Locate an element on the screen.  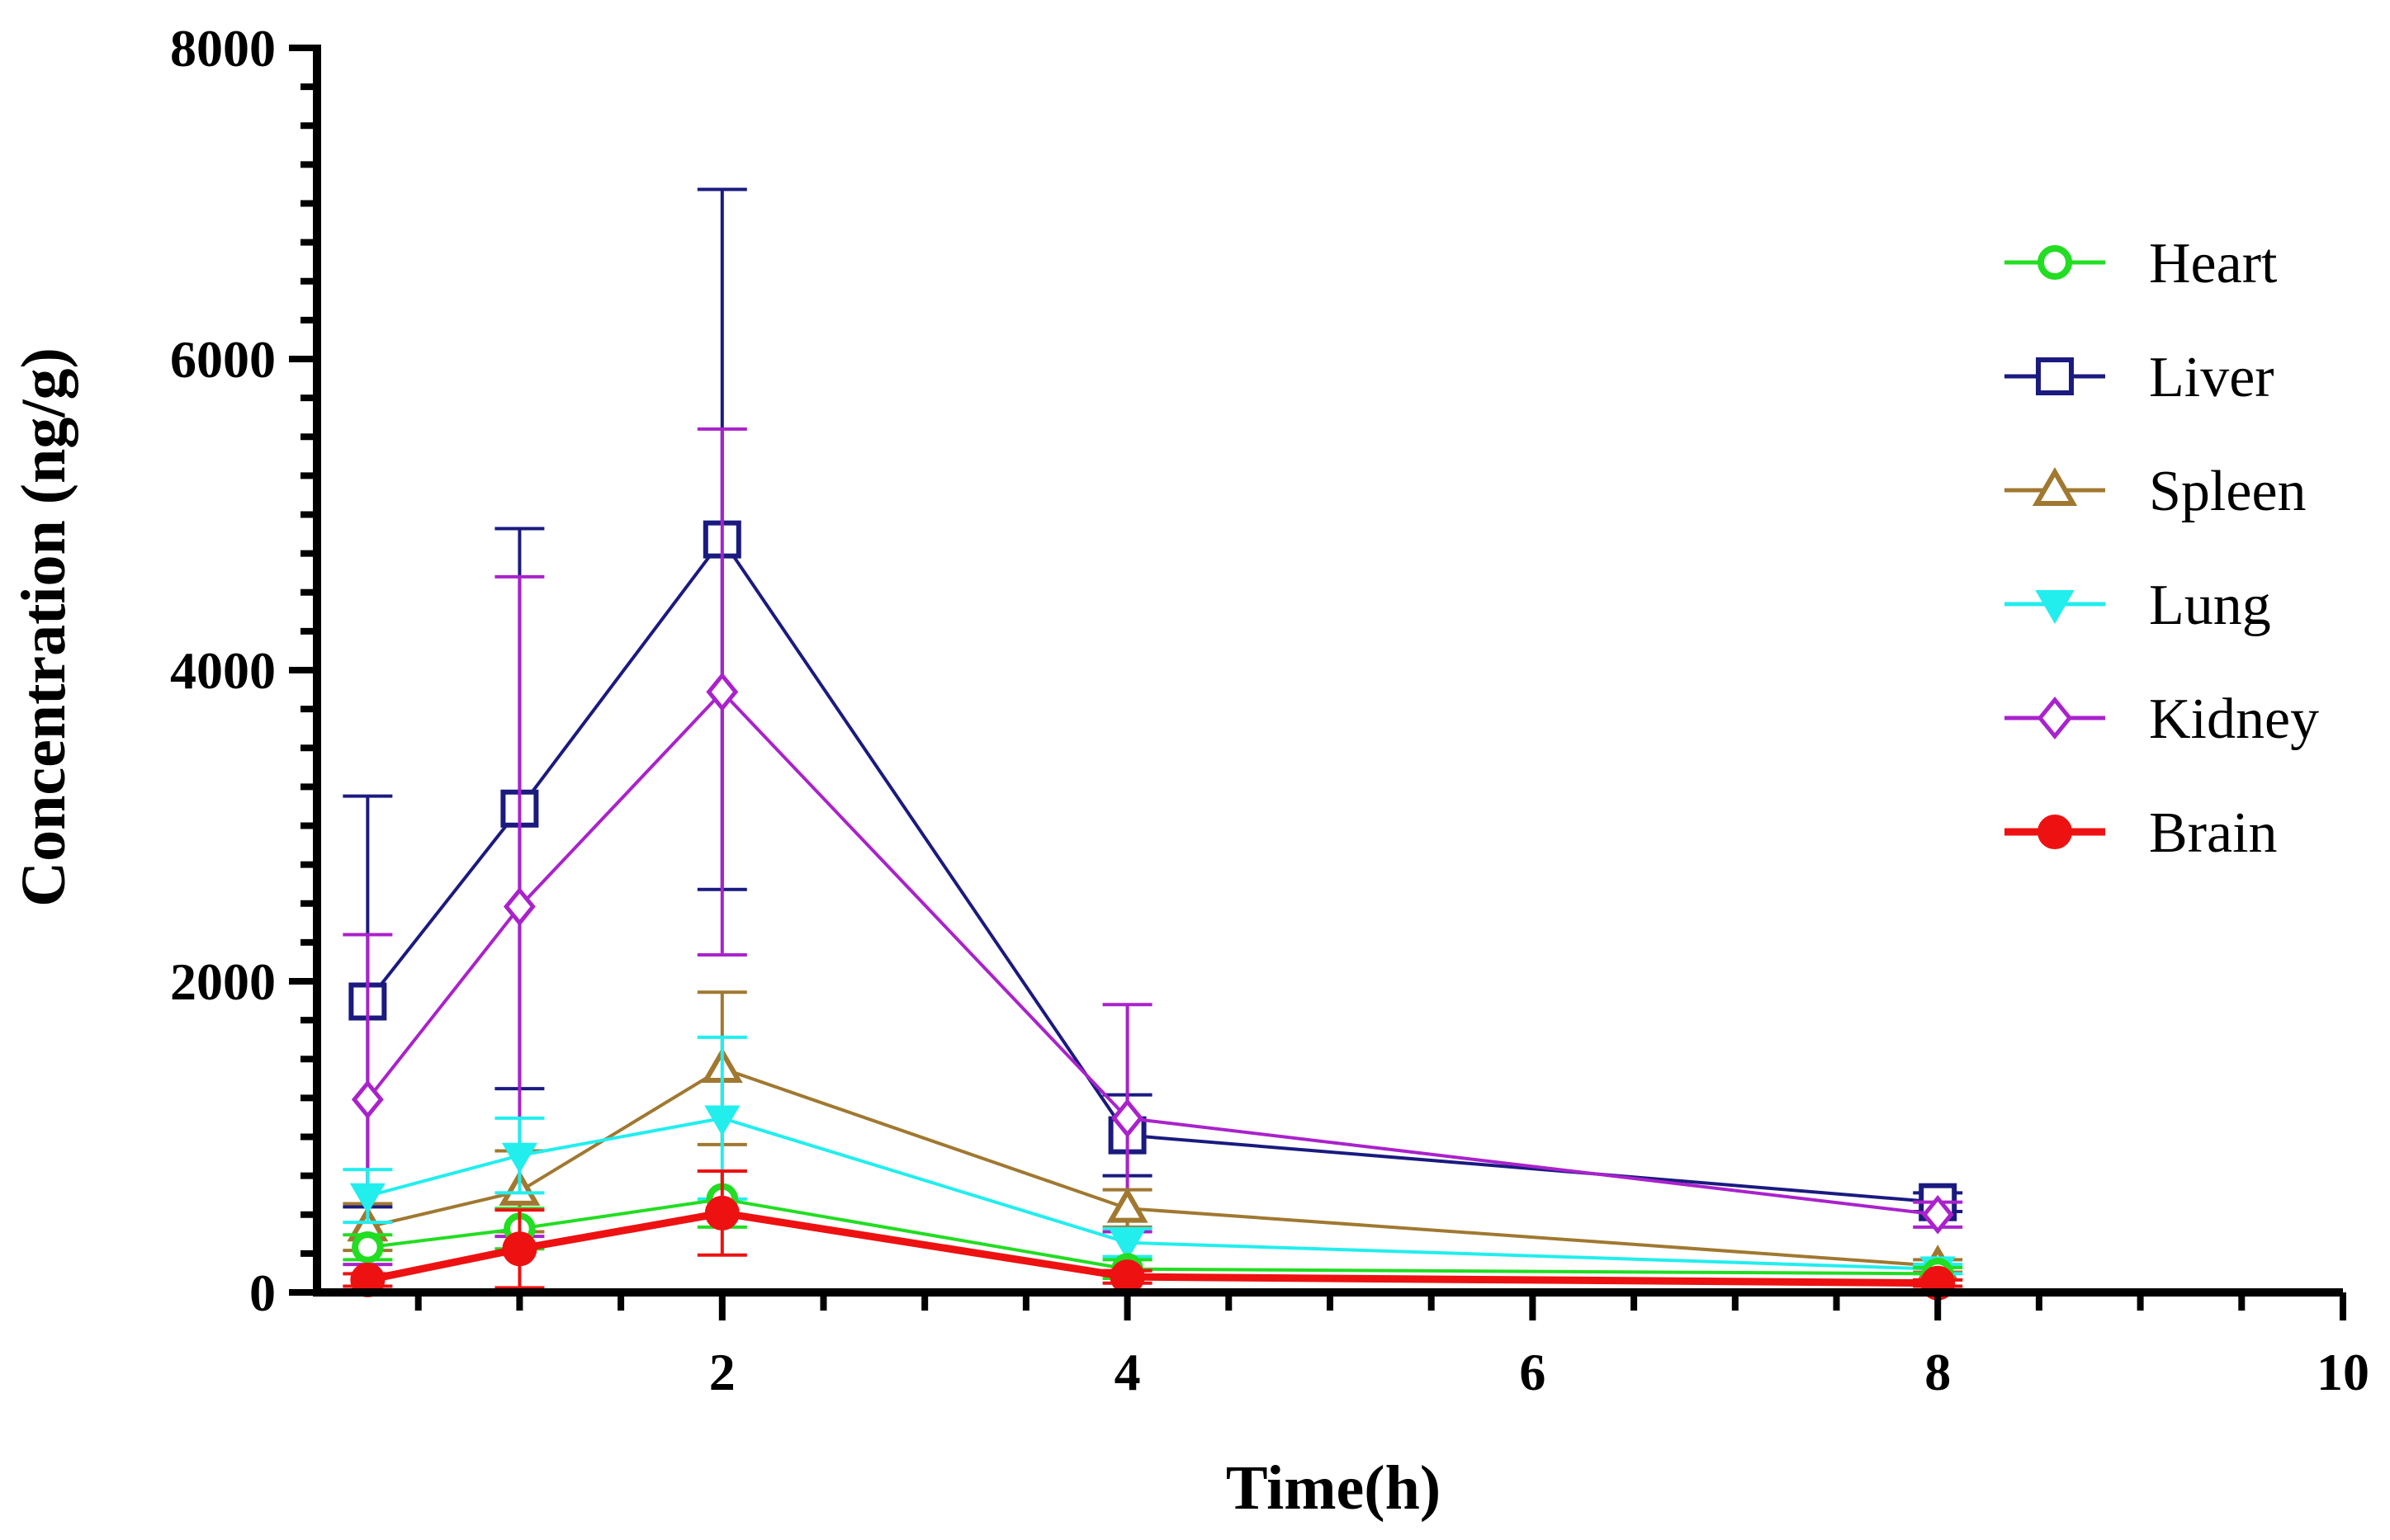
y-tick-label: 0 is located at coordinates (262, 1293).